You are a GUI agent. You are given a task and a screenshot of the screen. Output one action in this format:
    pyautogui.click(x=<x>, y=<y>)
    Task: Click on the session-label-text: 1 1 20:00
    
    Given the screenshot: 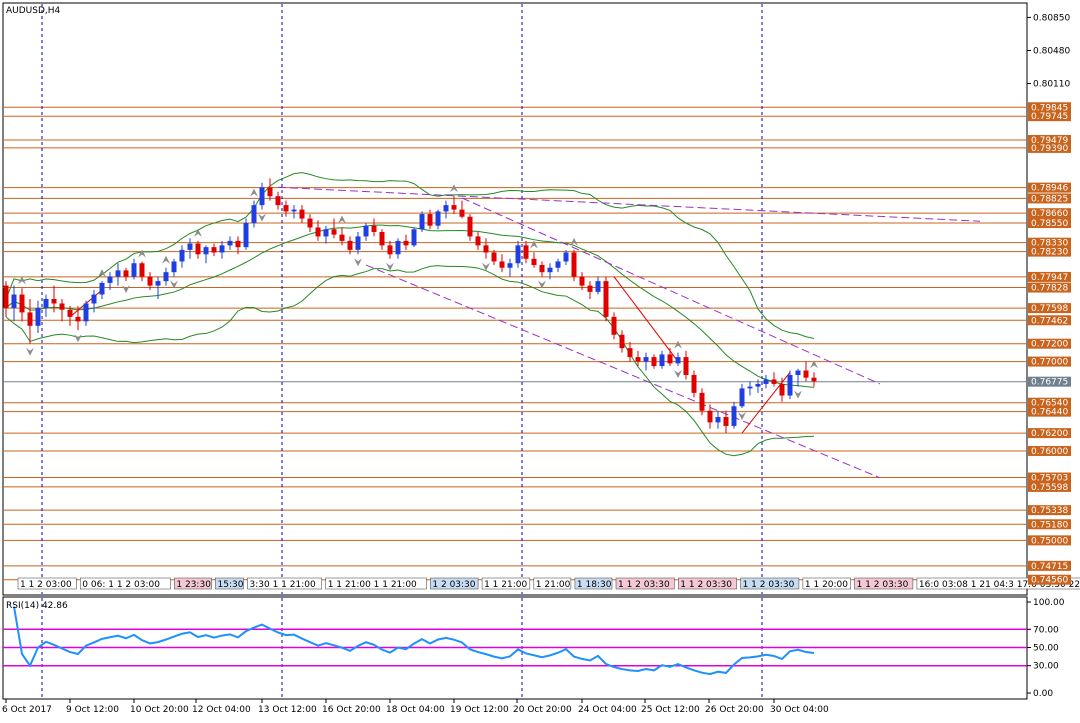 What is the action you would take?
    pyautogui.click(x=826, y=585)
    